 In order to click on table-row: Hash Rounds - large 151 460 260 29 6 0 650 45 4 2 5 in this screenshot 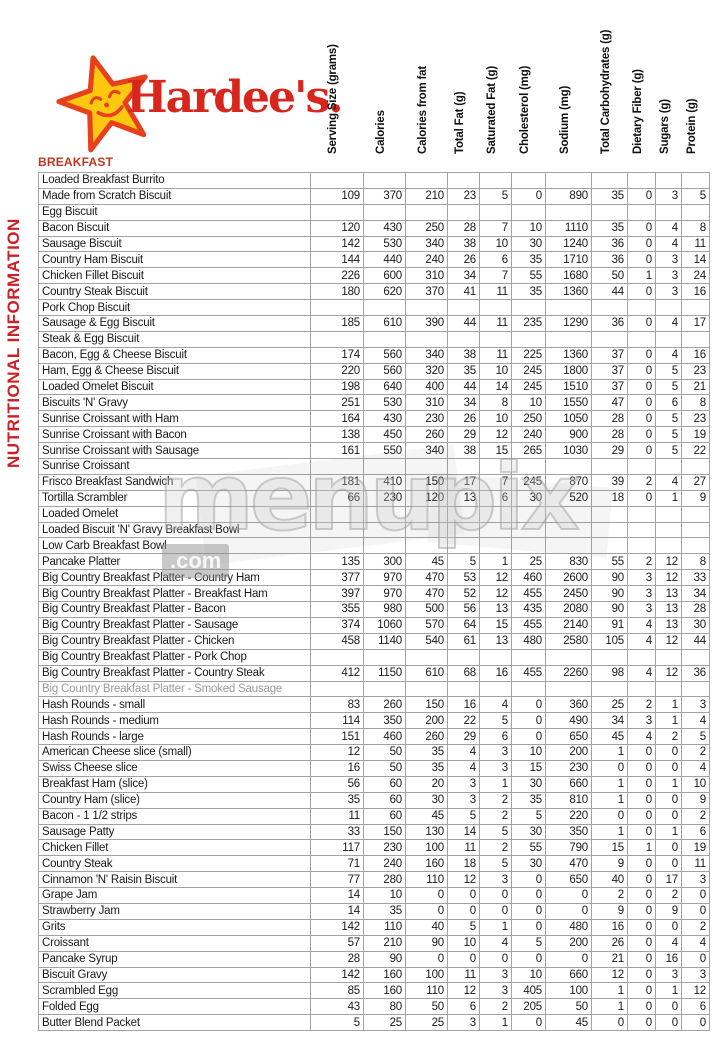, I will do `click(374, 737)`.